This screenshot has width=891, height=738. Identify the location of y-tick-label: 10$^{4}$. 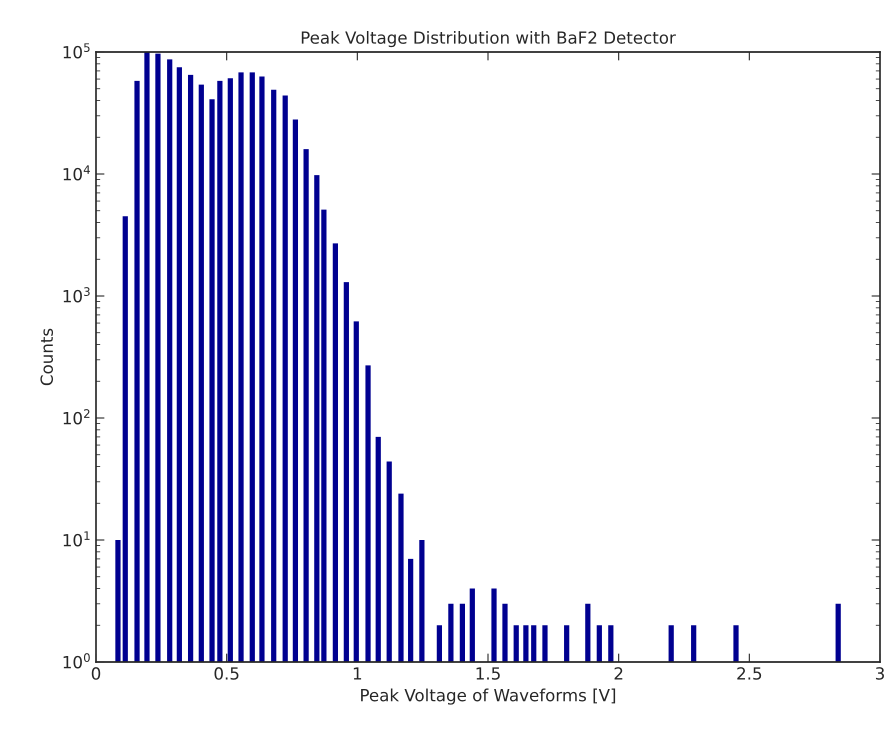
(77, 172).